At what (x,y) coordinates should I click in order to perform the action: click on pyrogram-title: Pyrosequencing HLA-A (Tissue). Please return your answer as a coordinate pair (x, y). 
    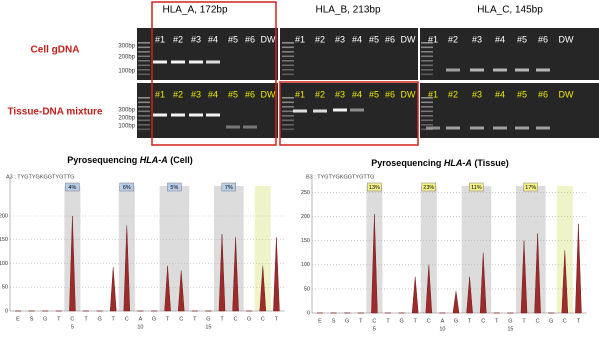
    Looking at the image, I should click on (439, 163).